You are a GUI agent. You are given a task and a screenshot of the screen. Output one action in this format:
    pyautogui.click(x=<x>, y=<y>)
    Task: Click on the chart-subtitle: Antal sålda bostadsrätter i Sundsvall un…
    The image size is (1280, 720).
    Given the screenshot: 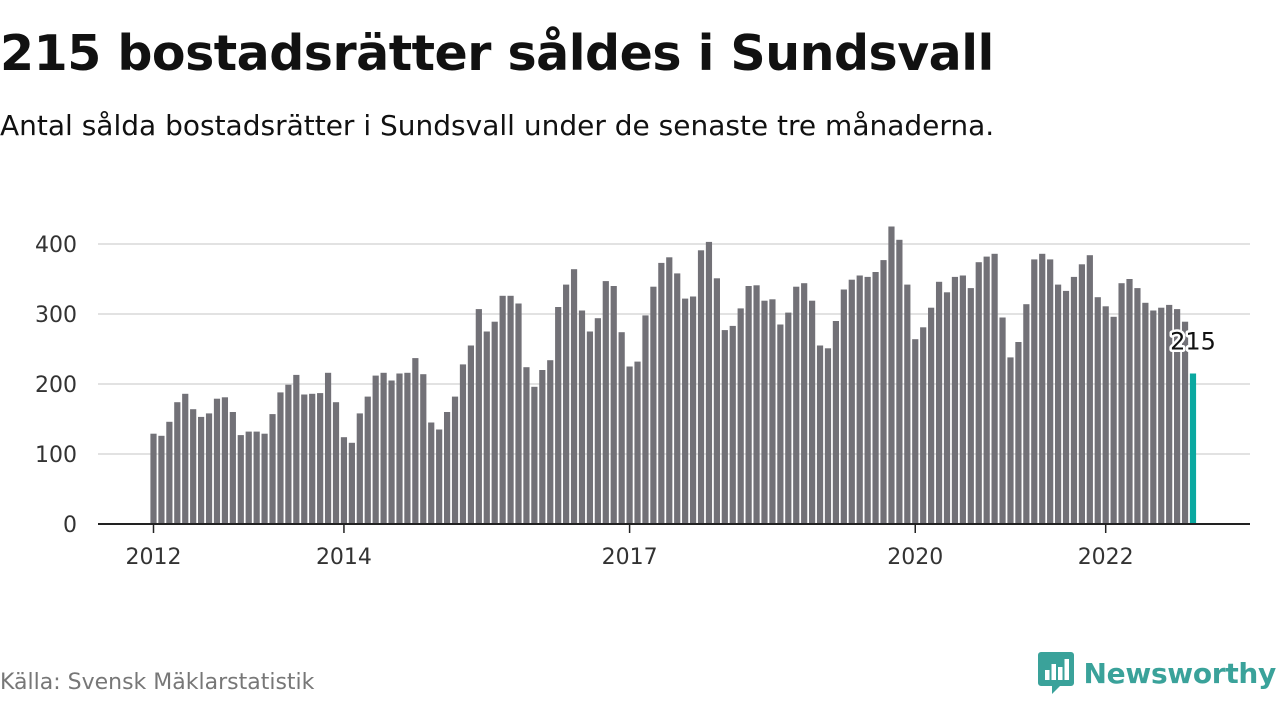 What is the action you would take?
    pyautogui.click(x=497, y=125)
    